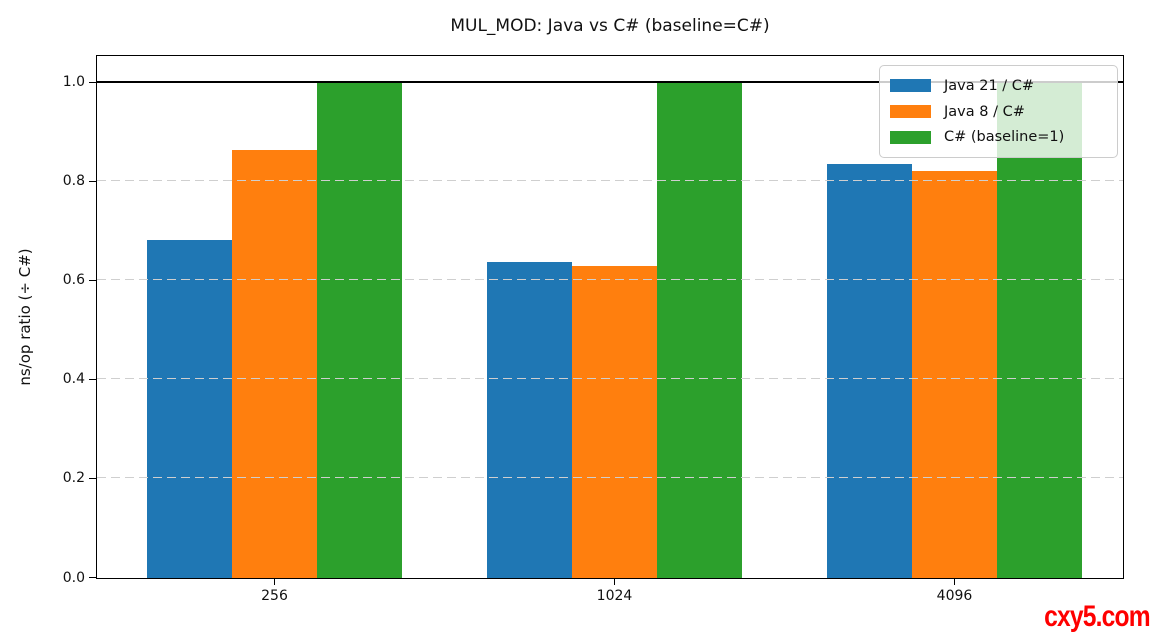 The height and width of the screenshot is (640, 1152). Describe the element at coordinates (610, 26) in the screenshot. I see `chart-title: MUL_MOD: Java vs C# (baseline=C#)` at that location.